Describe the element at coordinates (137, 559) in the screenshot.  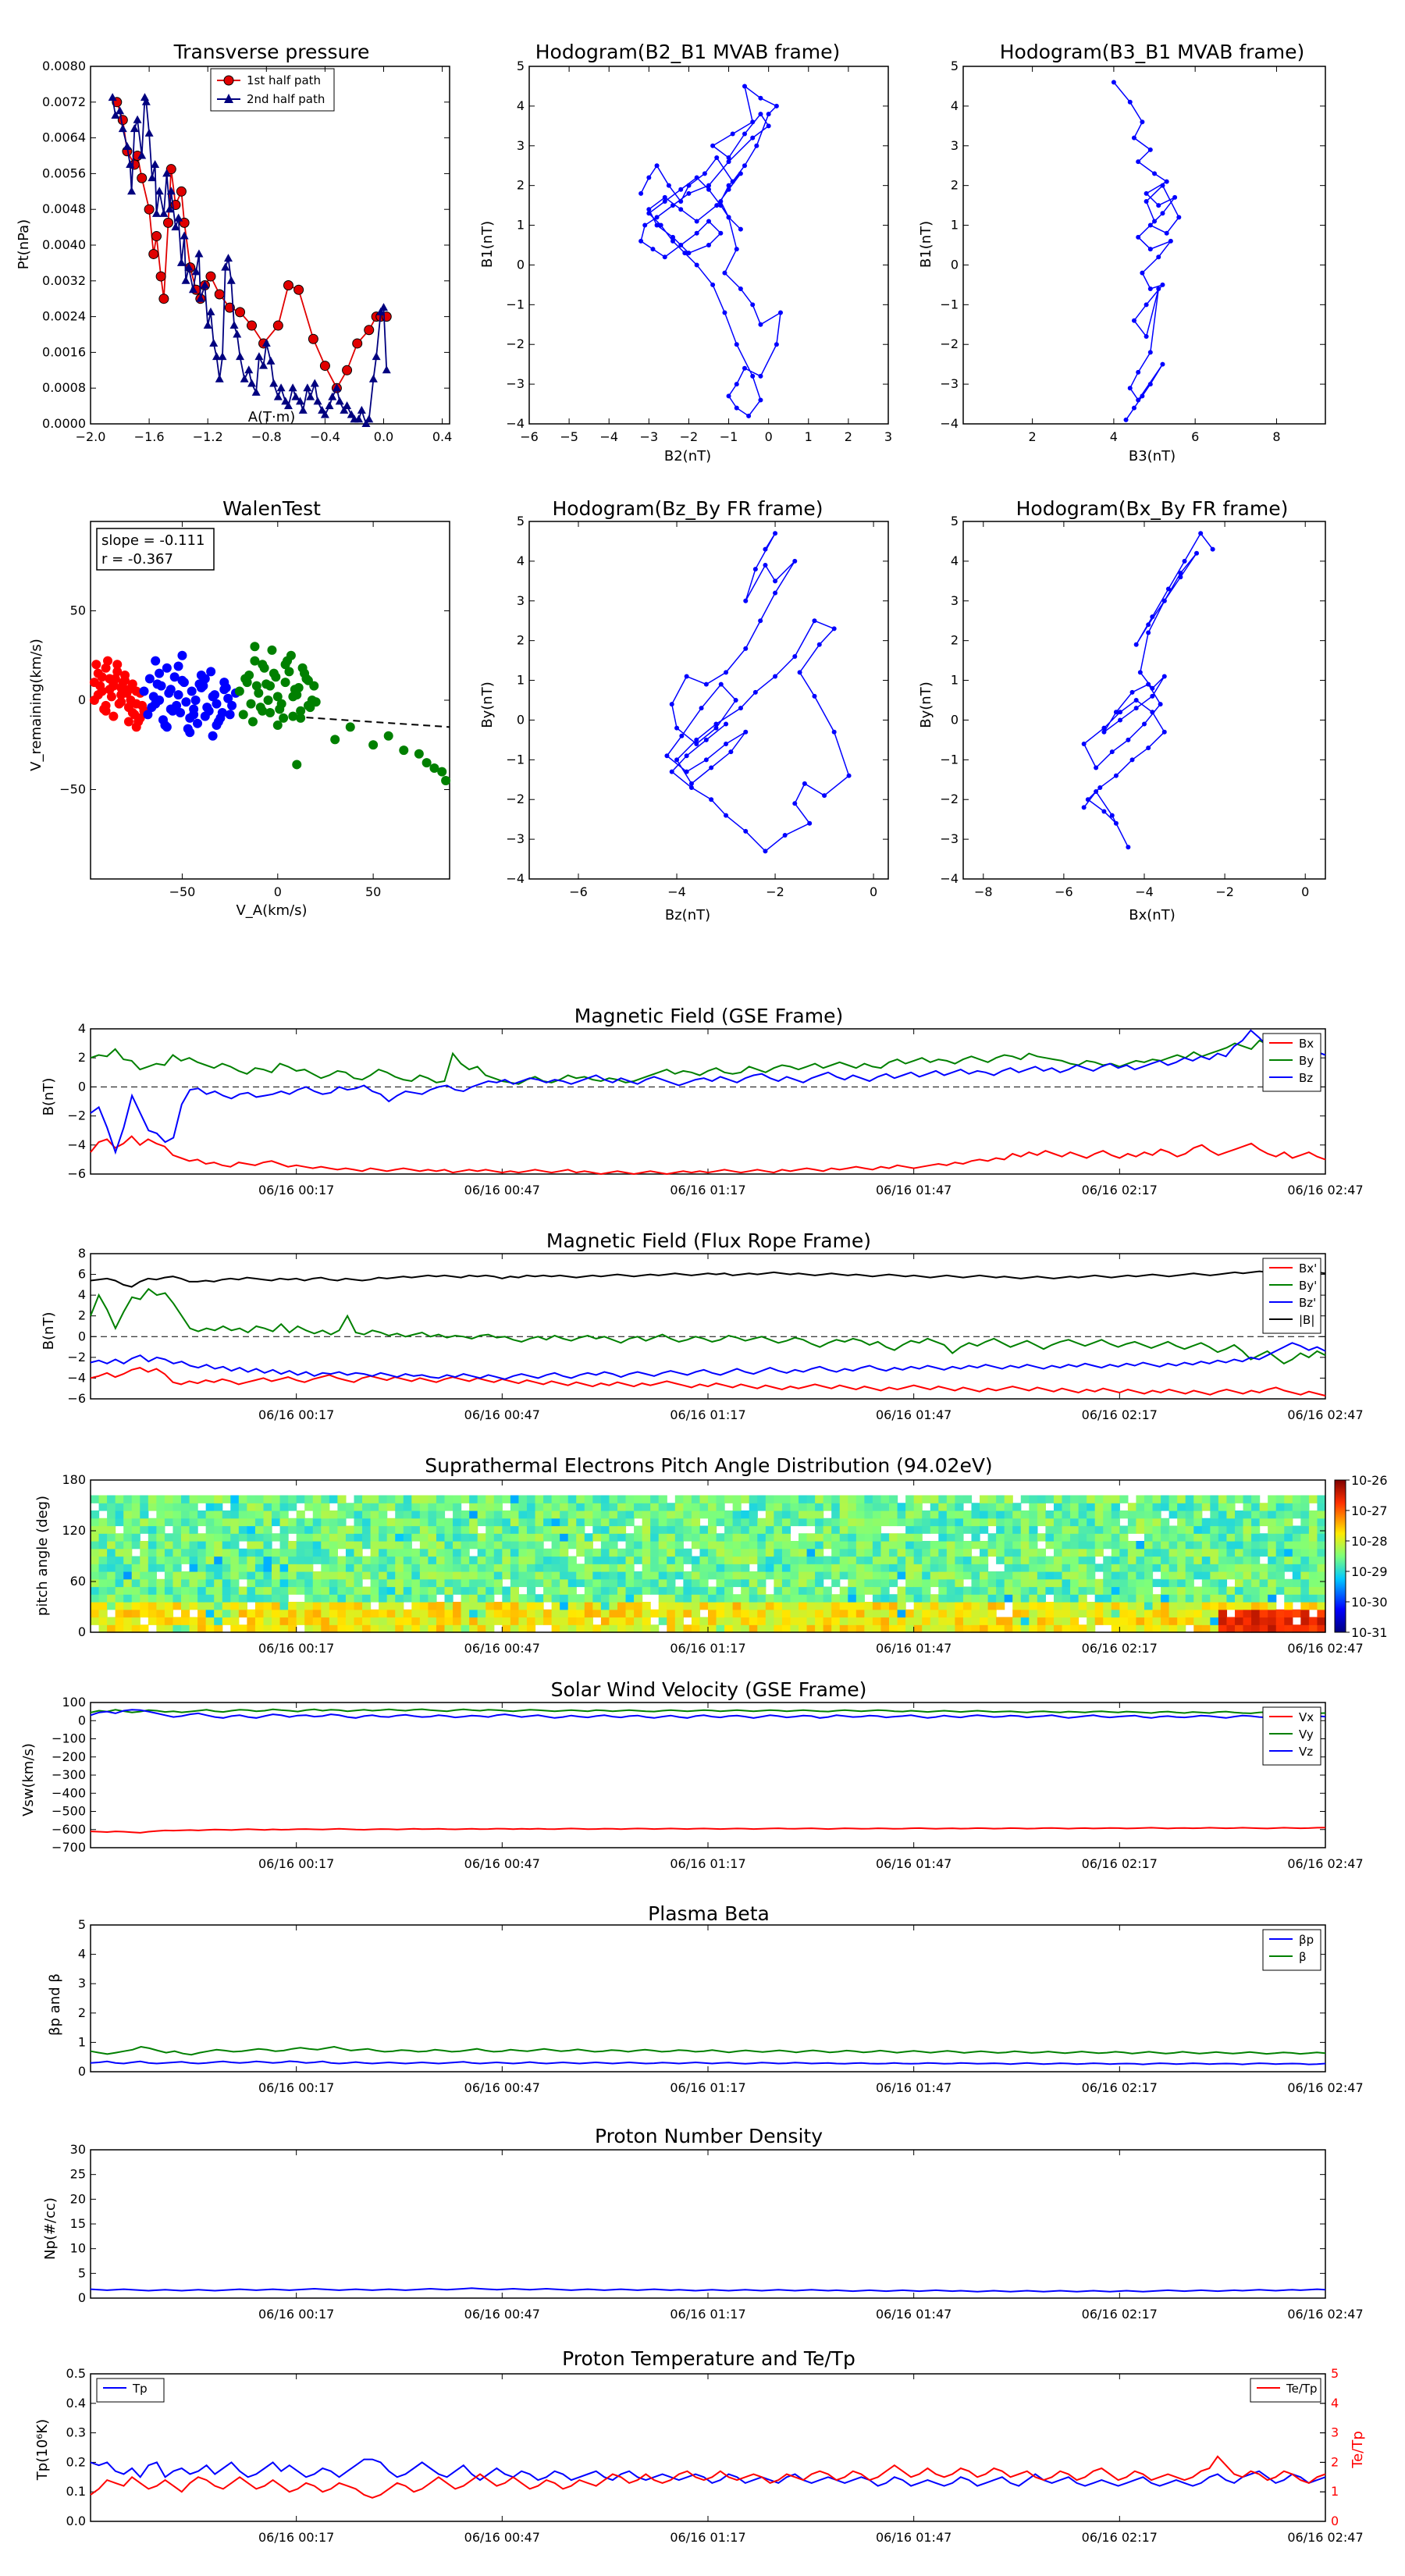
I see `correlation-annotation: r = -0.367` at that location.